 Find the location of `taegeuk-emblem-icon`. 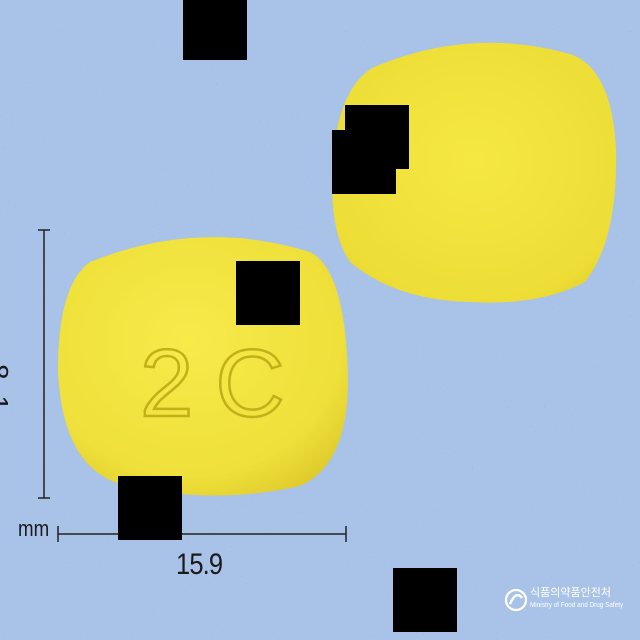

taegeuk-emblem-icon is located at coordinates (516, 600).